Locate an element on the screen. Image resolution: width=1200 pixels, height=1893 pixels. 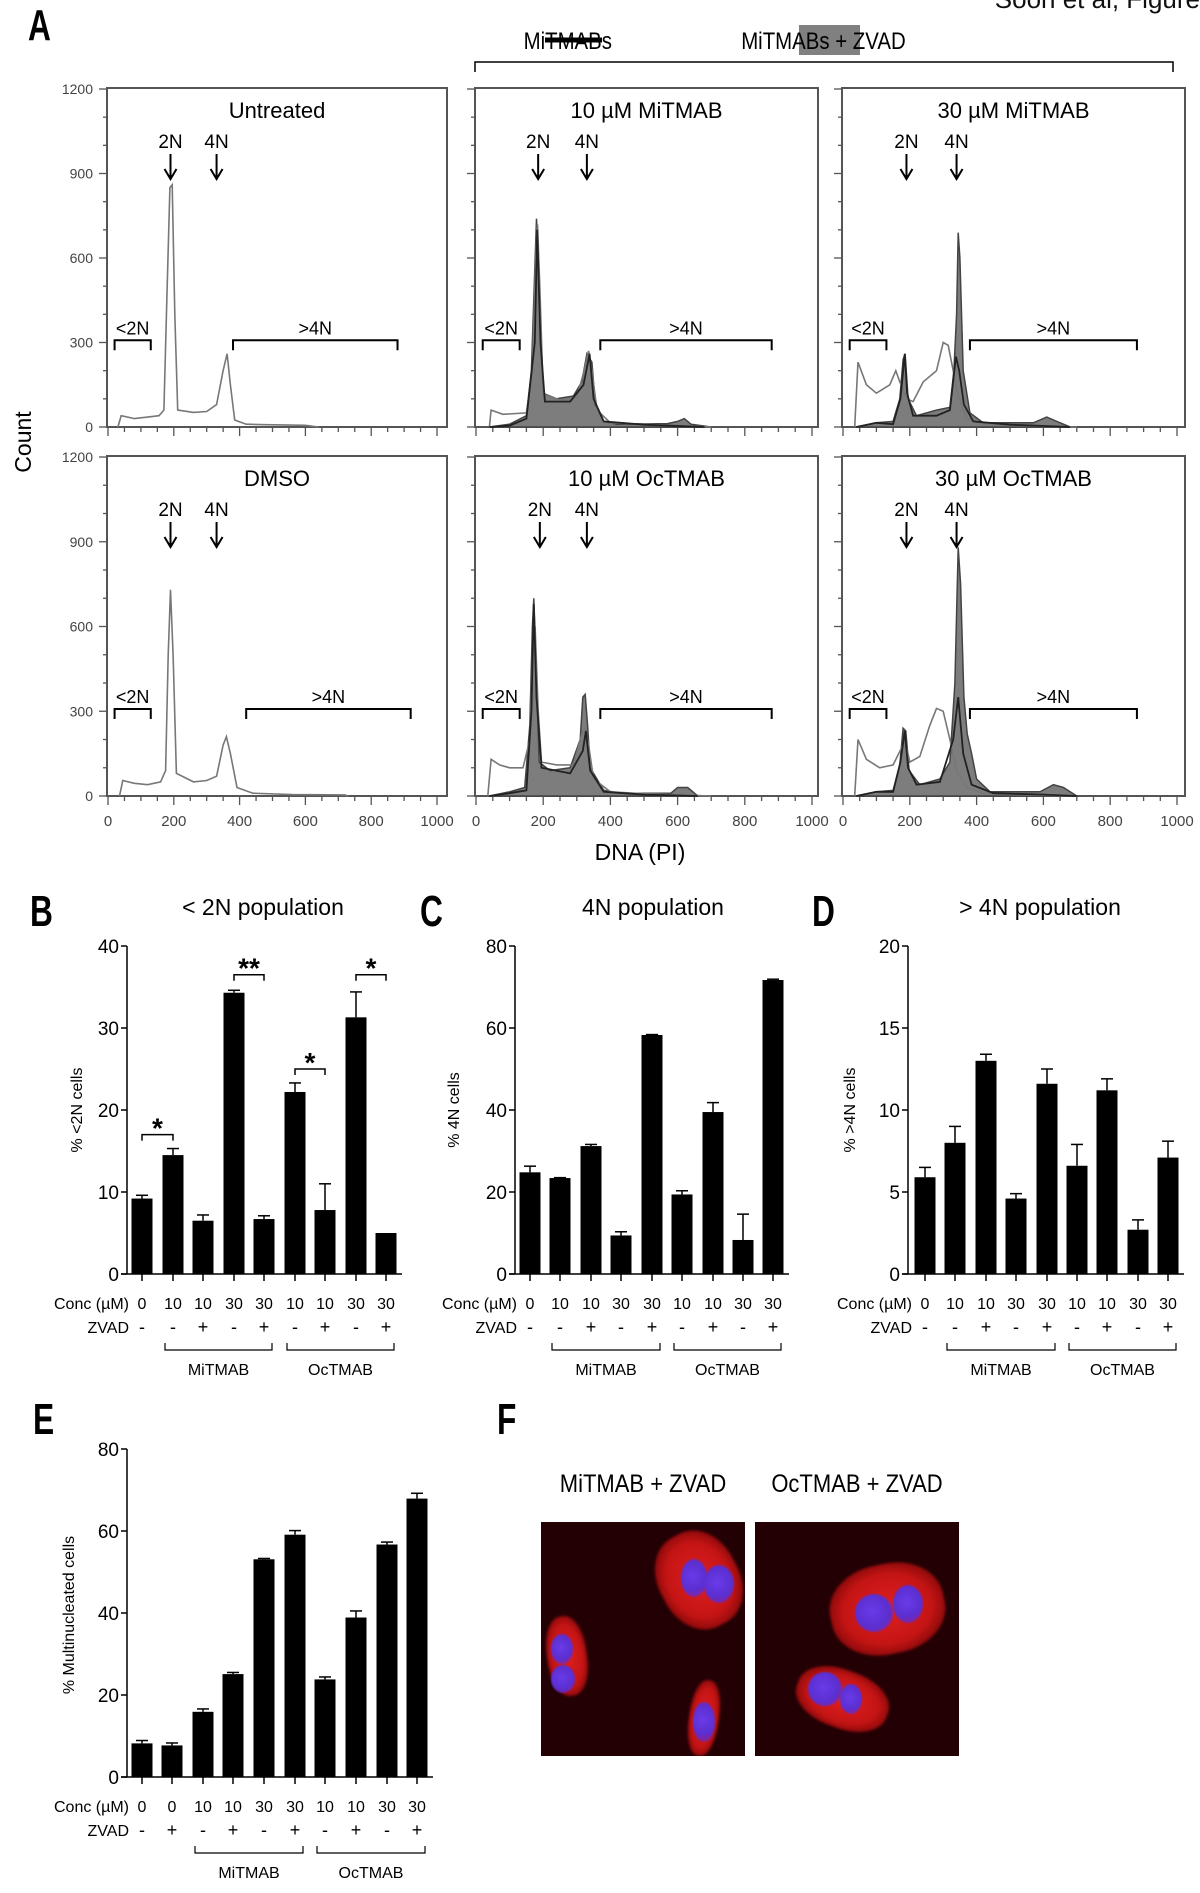
micrograph-label-octmab-zvad: OcTMAB + ZVAD is located at coordinates (857, 1484).